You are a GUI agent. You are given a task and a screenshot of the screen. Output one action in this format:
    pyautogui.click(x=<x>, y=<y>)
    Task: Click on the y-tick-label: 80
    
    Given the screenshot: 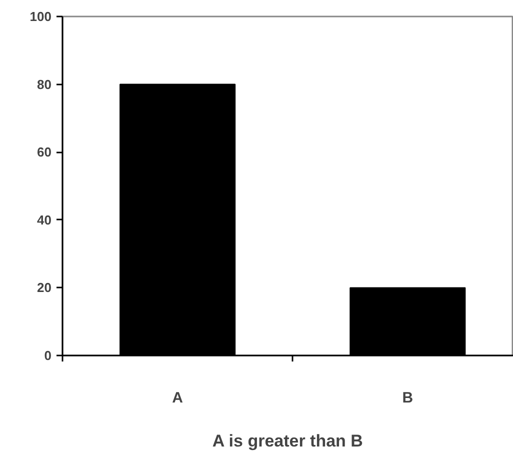 What is the action you would take?
    pyautogui.click(x=44, y=84)
    